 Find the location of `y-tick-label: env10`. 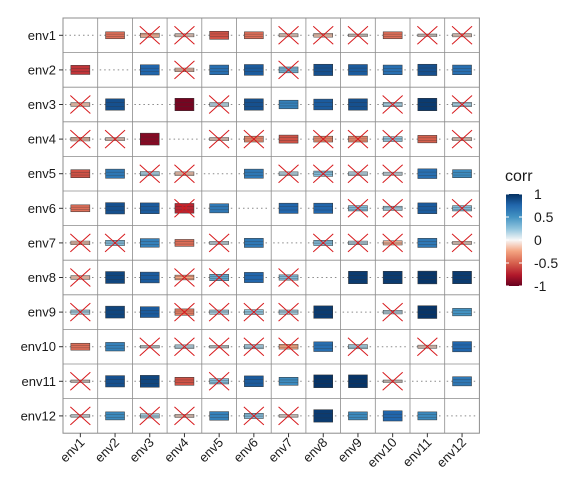

y-tick-label: env10 is located at coordinates (38, 346).